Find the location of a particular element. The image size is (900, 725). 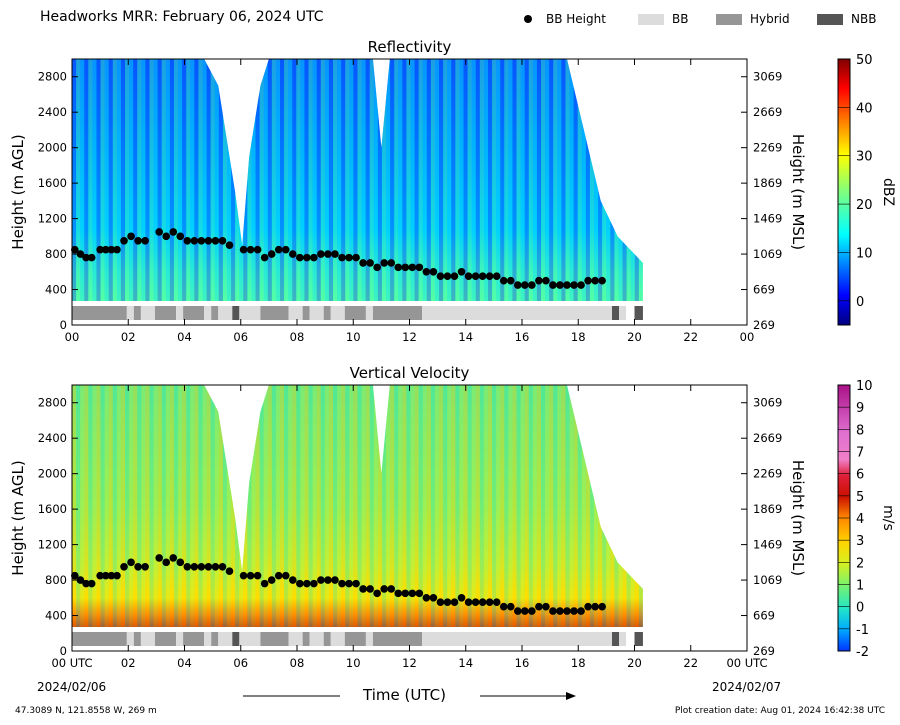

nbb-swatch-icon is located at coordinates (830, 19).